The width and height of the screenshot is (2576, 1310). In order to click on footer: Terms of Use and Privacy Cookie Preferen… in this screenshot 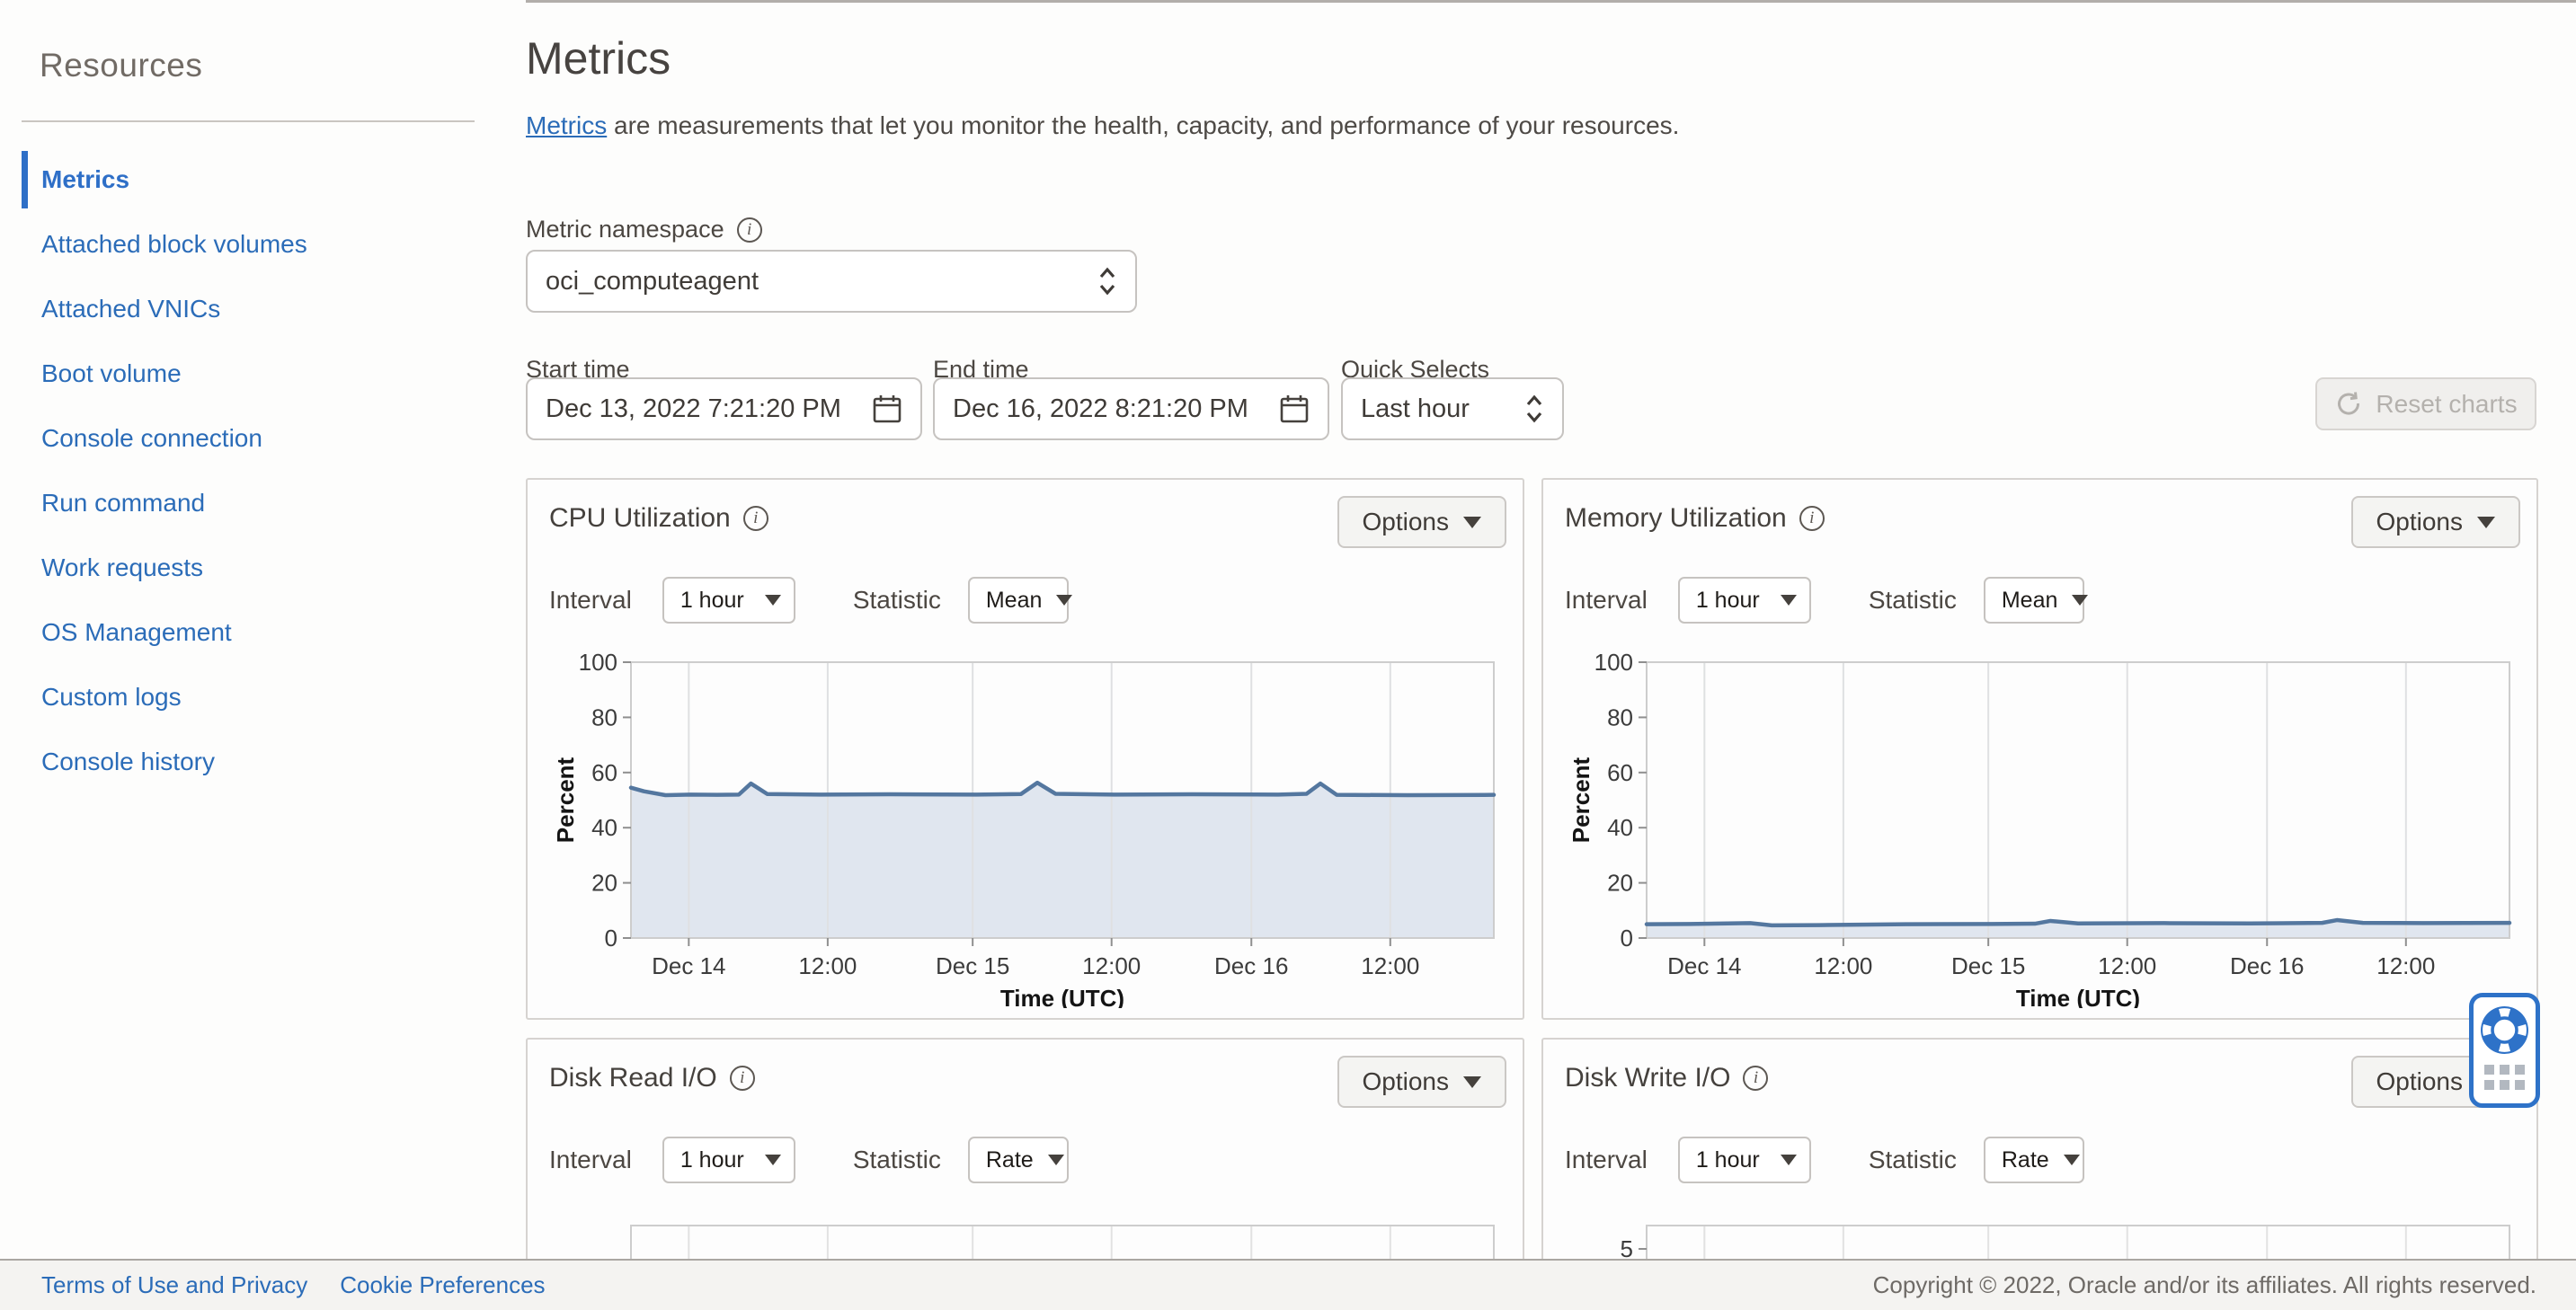, I will do `click(1288, 1284)`.